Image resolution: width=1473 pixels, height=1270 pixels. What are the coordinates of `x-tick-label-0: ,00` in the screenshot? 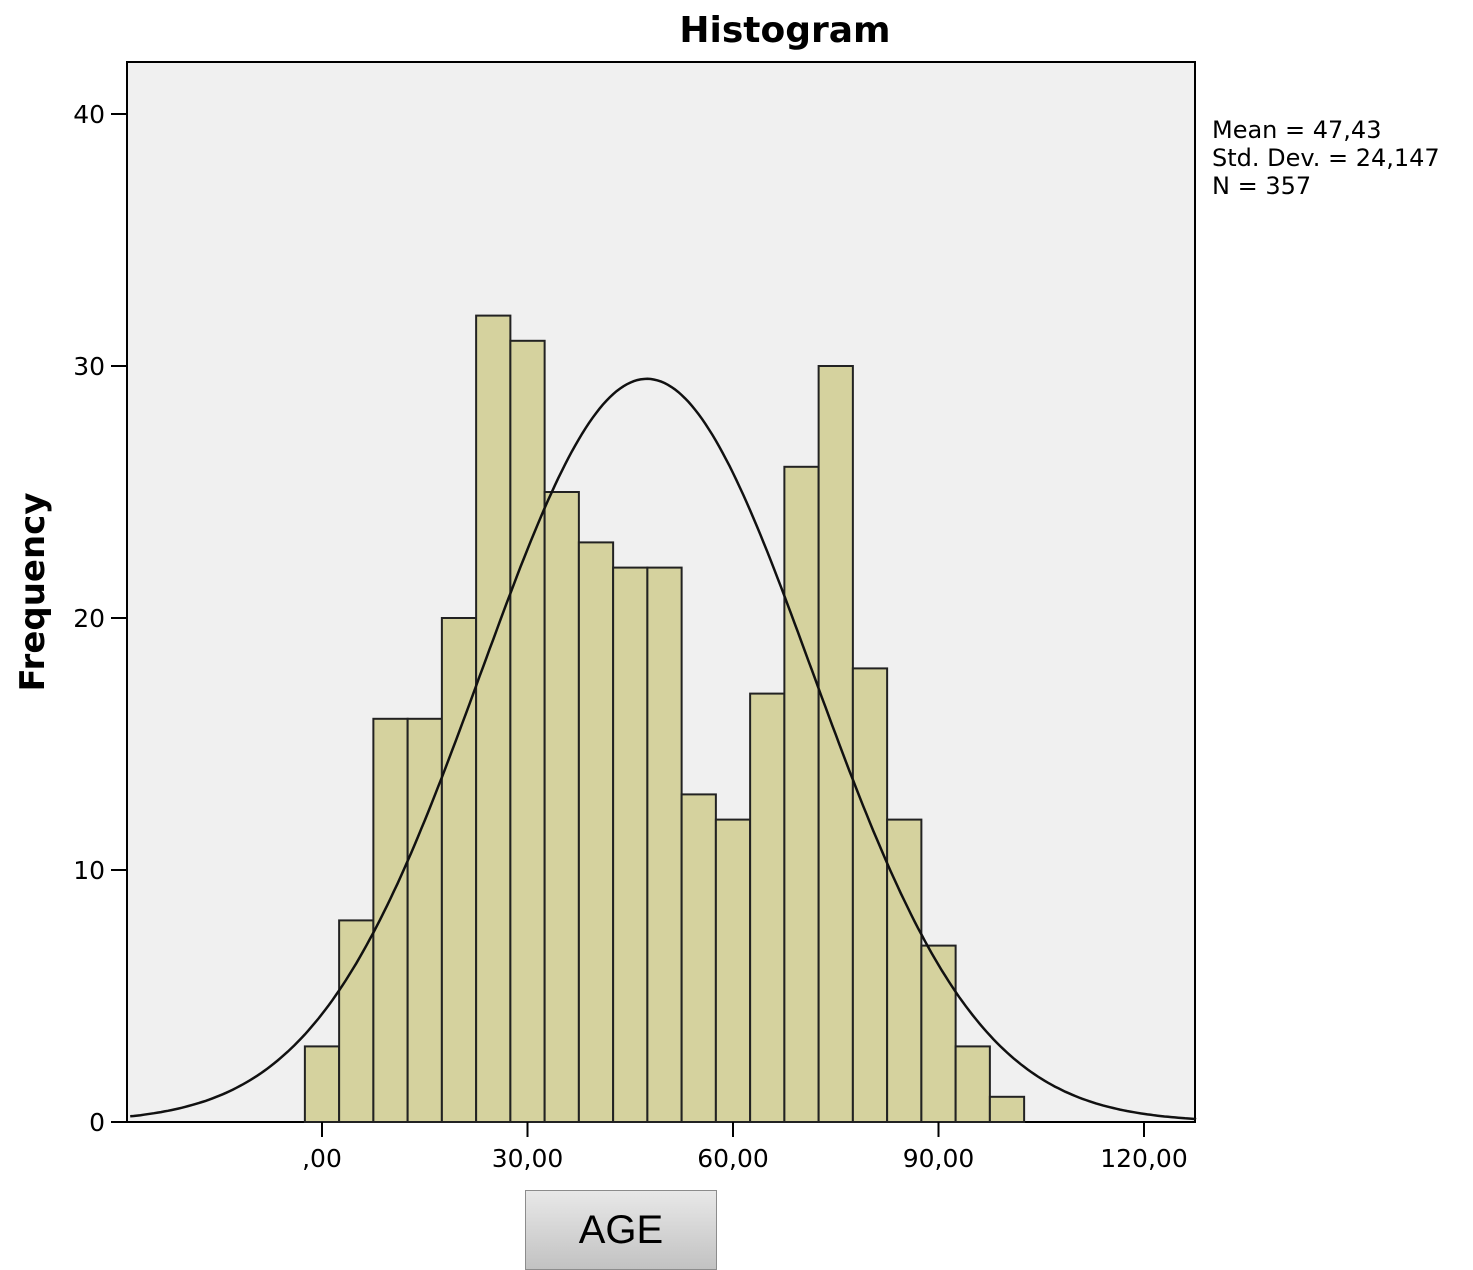 It's located at (322, 1158).